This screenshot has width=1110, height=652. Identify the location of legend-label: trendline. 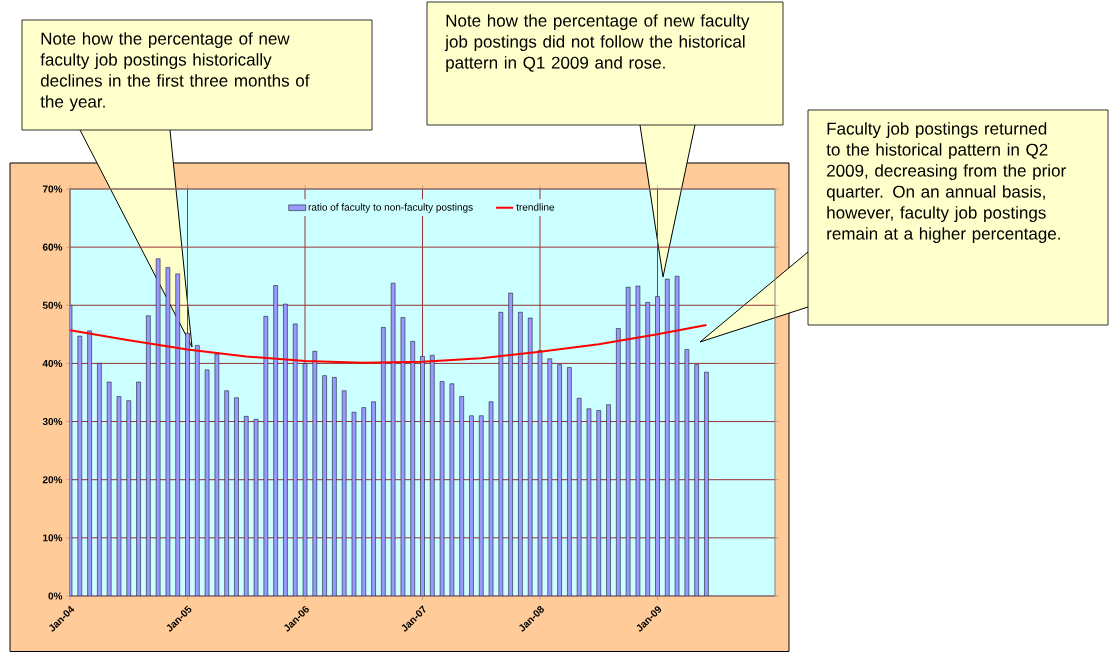
(535, 207).